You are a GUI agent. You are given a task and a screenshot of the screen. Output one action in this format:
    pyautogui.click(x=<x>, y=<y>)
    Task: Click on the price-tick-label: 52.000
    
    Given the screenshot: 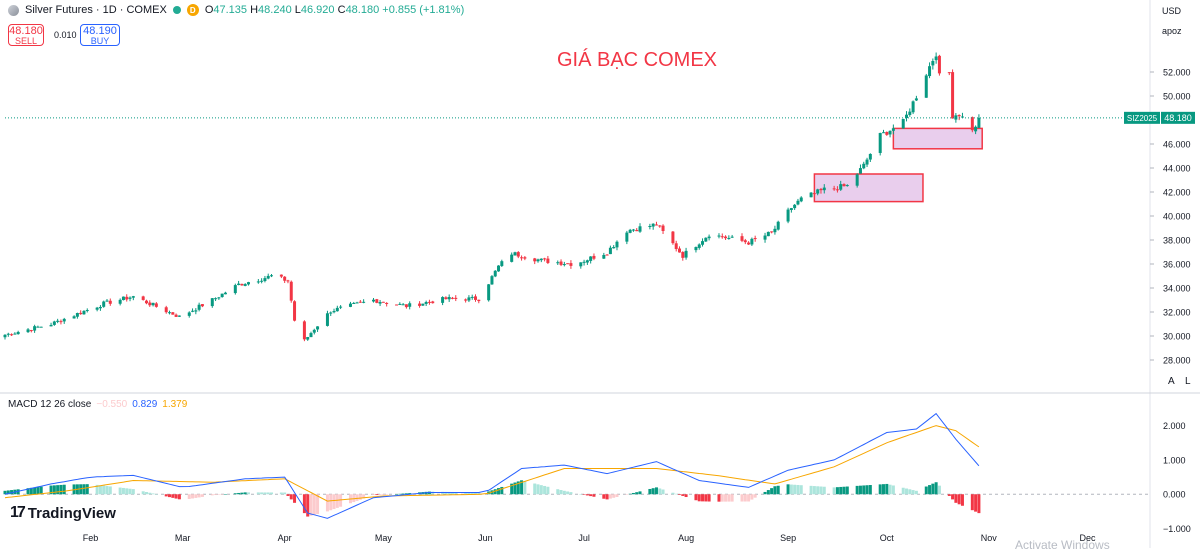 What is the action you would take?
    pyautogui.click(x=1177, y=73)
    